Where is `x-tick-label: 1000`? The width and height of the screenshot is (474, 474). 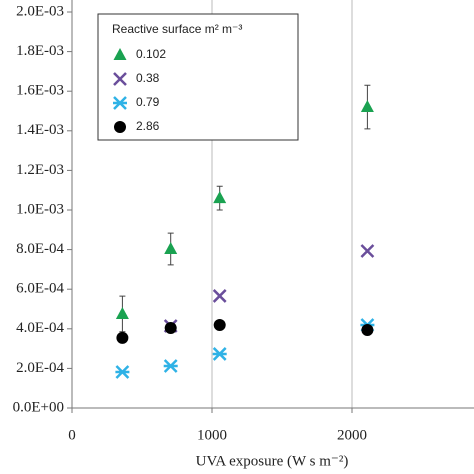
x-tick-label: 1000 is located at coordinates (212, 435).